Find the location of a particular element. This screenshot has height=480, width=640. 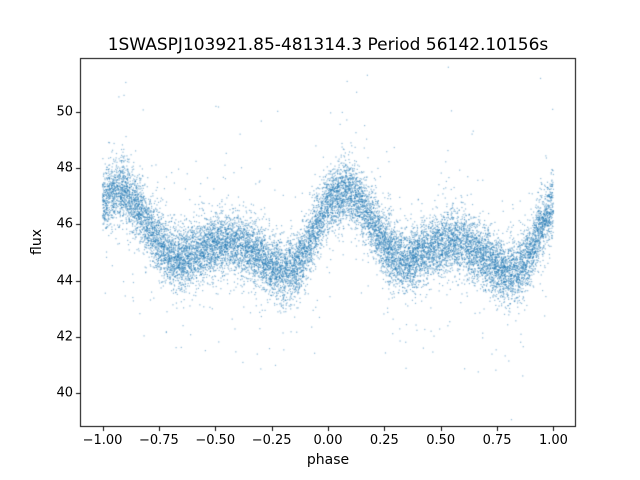

x-tick-label: 0.75 is located at coordinates (497, 440).